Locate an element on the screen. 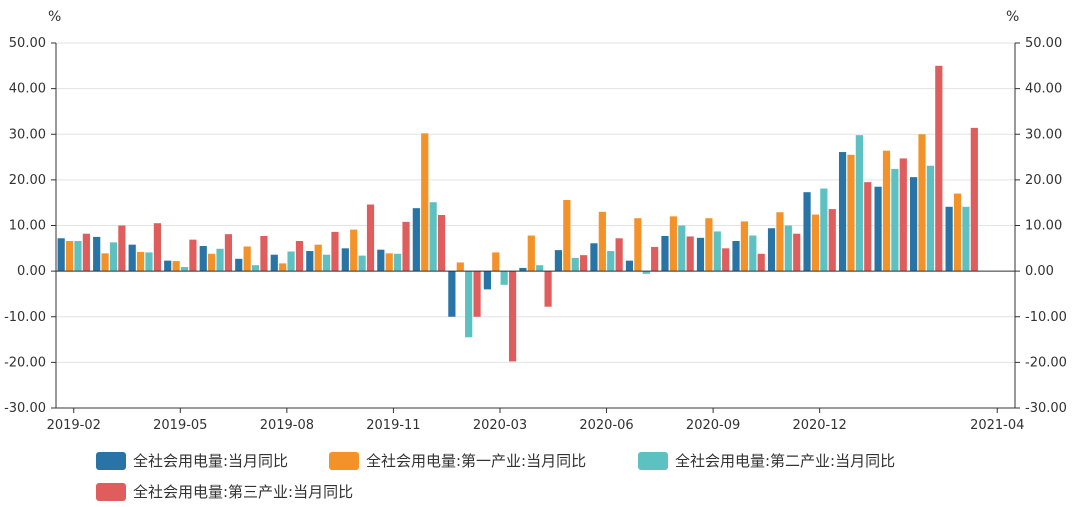 This screenshot has height=507, width=1080. legend-item: 全社会用电量:第三产业:当月同比 is located at coordinates (224, 492).